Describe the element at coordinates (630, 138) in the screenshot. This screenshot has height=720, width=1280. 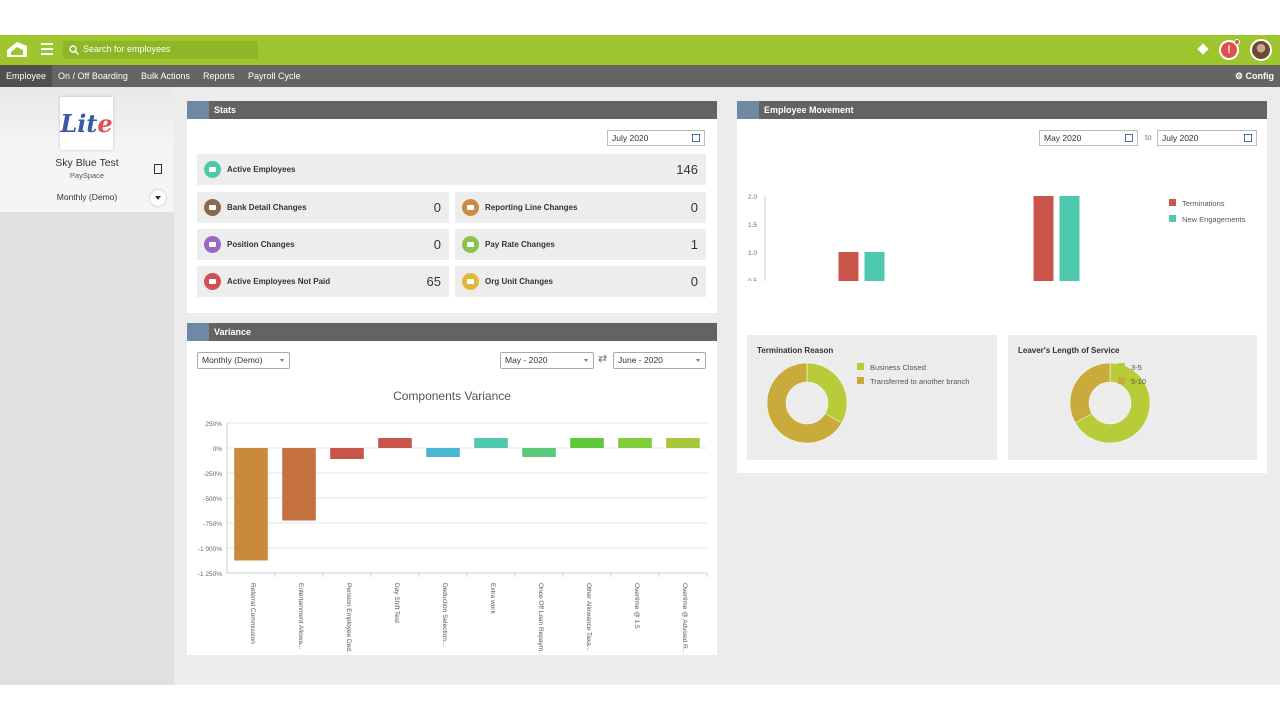
I see `stats-date-value: July 2020` at that location.